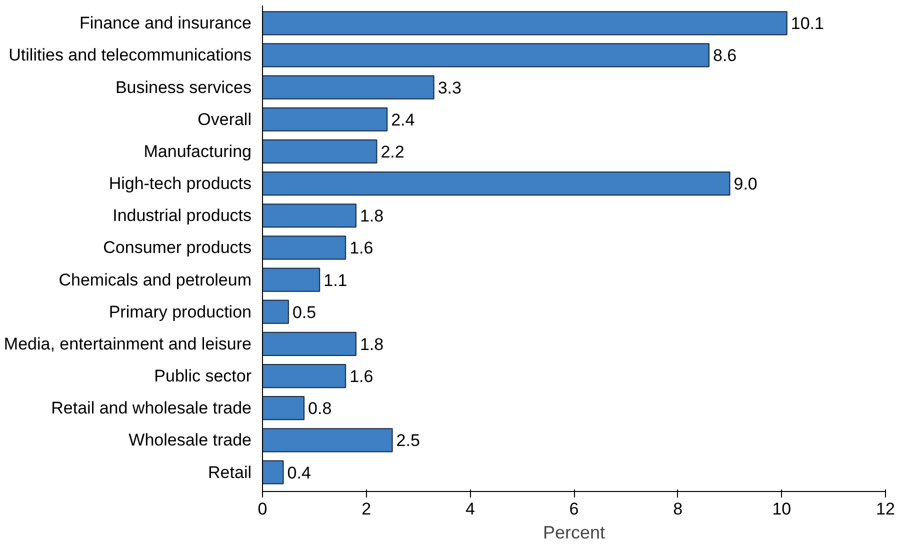  Describe the element at coordinates (392, 152) in the screenshot. I see `data-label: 2.2` at that location.